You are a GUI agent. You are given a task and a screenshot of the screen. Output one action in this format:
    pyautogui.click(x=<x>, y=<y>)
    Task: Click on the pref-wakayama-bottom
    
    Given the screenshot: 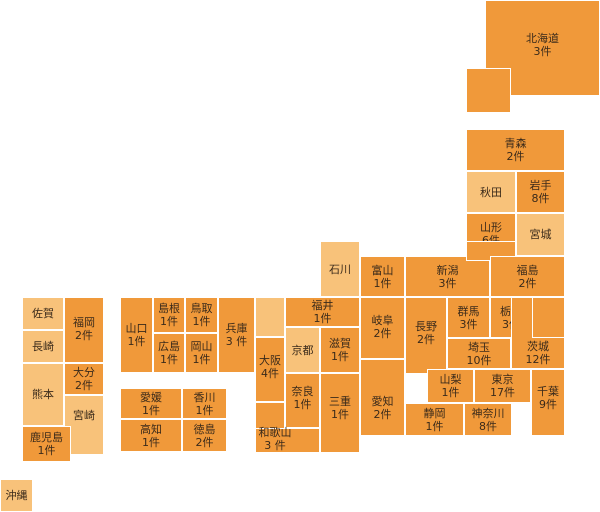 What is the action you would take?
    pyautogui.click(x=287, y=440)
    